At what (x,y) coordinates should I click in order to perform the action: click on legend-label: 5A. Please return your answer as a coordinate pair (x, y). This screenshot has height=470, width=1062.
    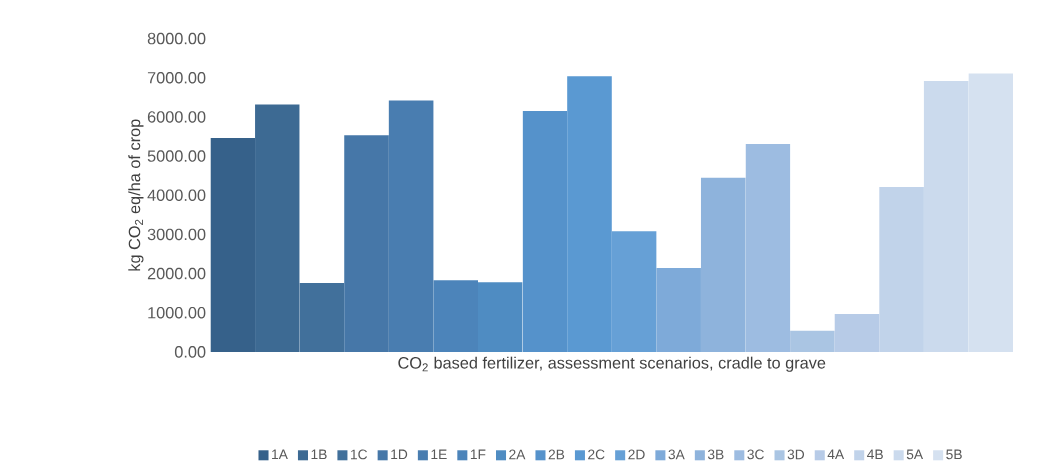
    Looking at the image, I should click on (915, 454).